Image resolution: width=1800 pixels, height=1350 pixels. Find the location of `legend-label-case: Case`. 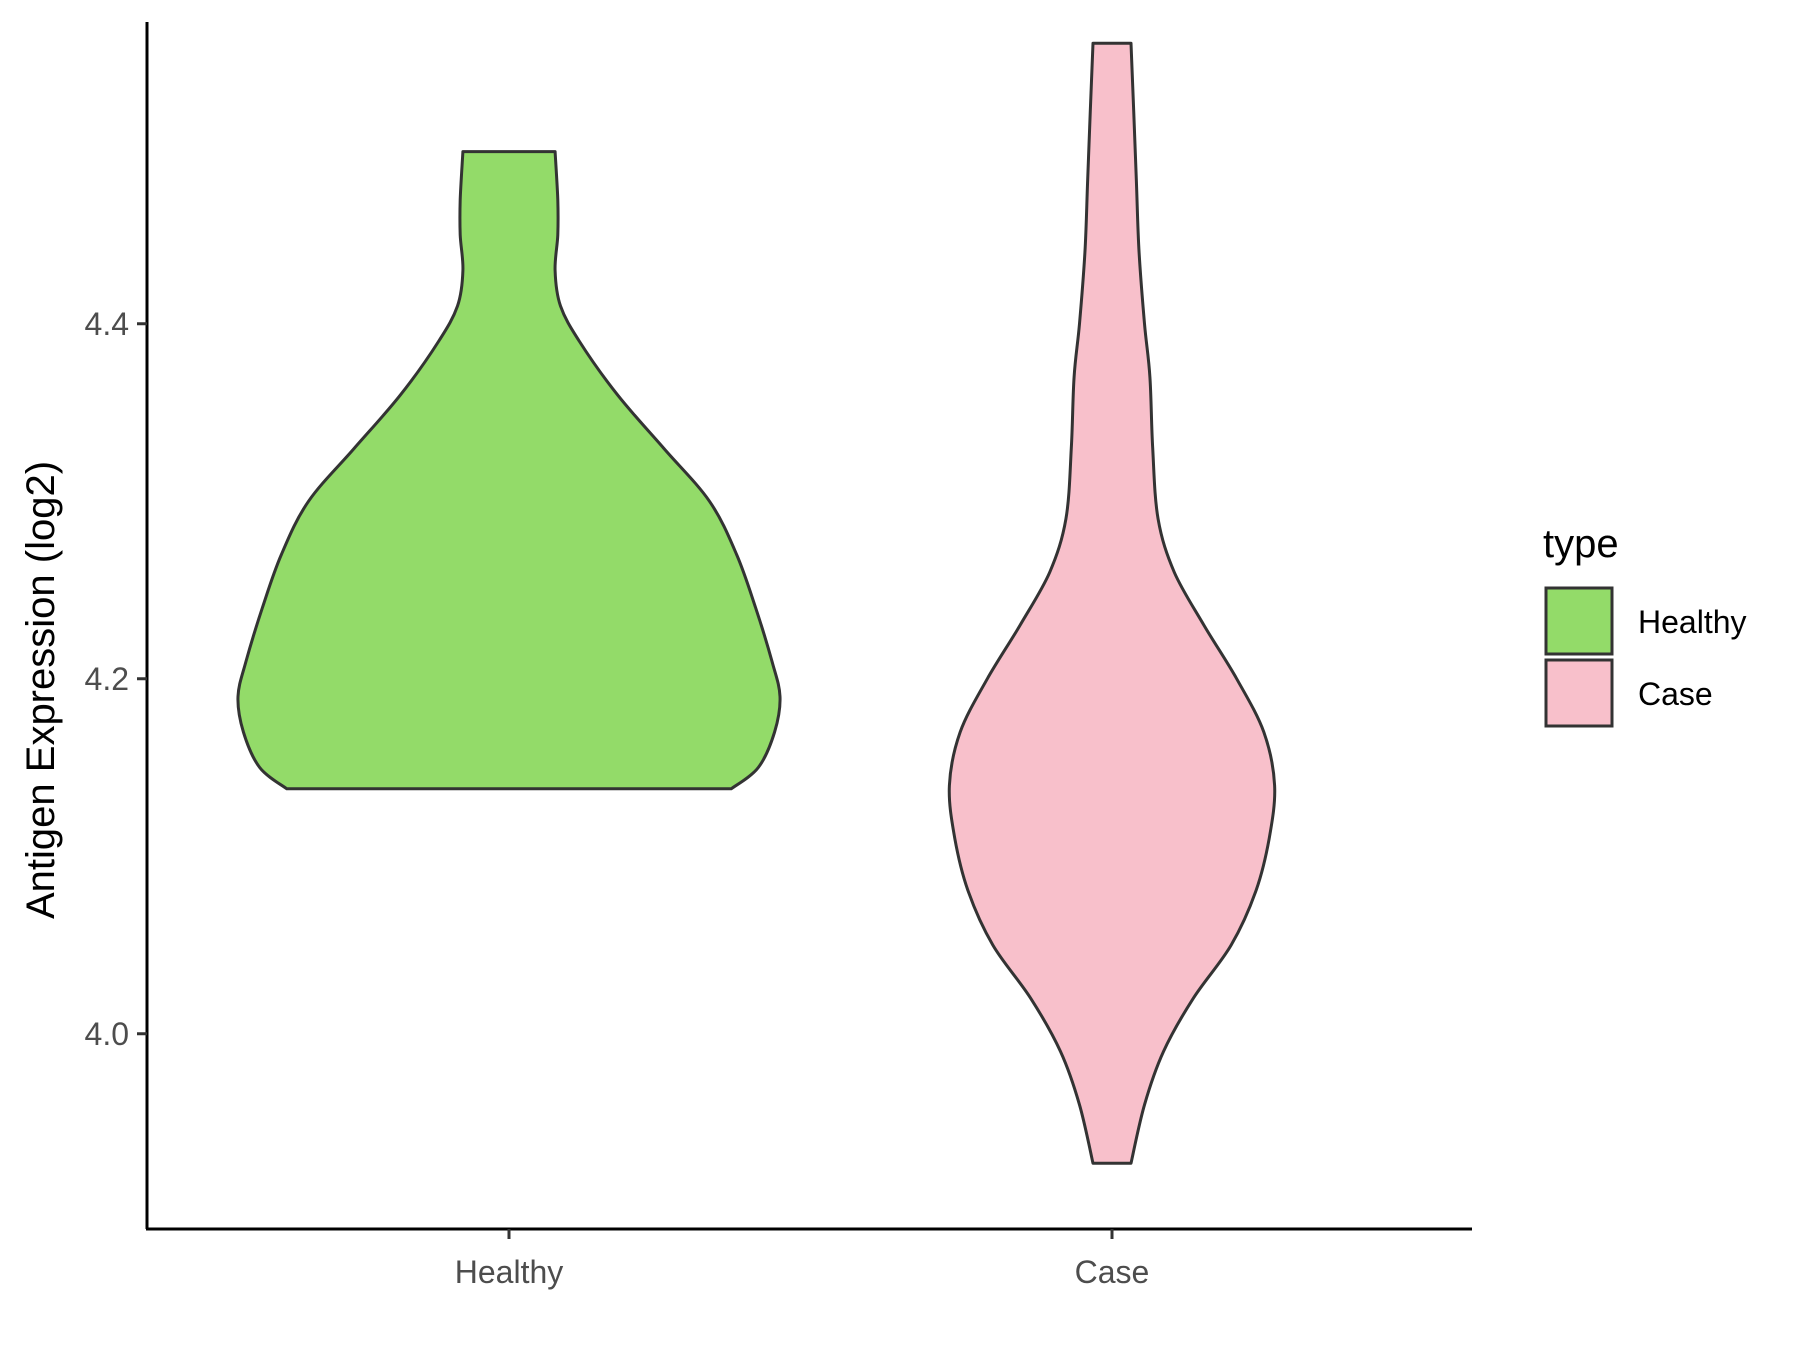

legend-label-case: Case is located at coordinates (1675, 694).